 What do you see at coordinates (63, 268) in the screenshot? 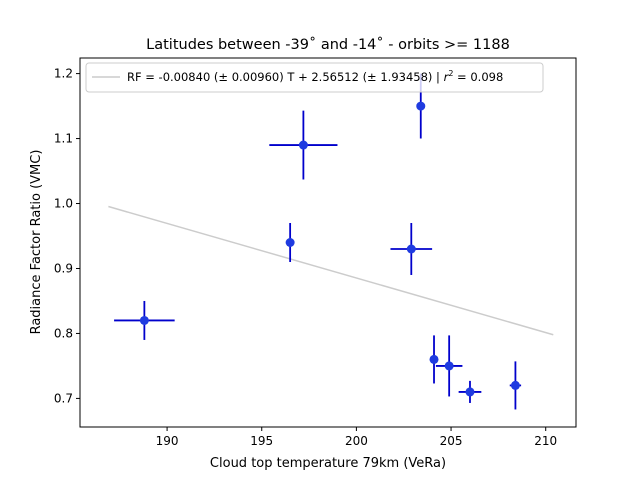
I see `y-tick-label: 0.9` at bounding box center [63, 268].